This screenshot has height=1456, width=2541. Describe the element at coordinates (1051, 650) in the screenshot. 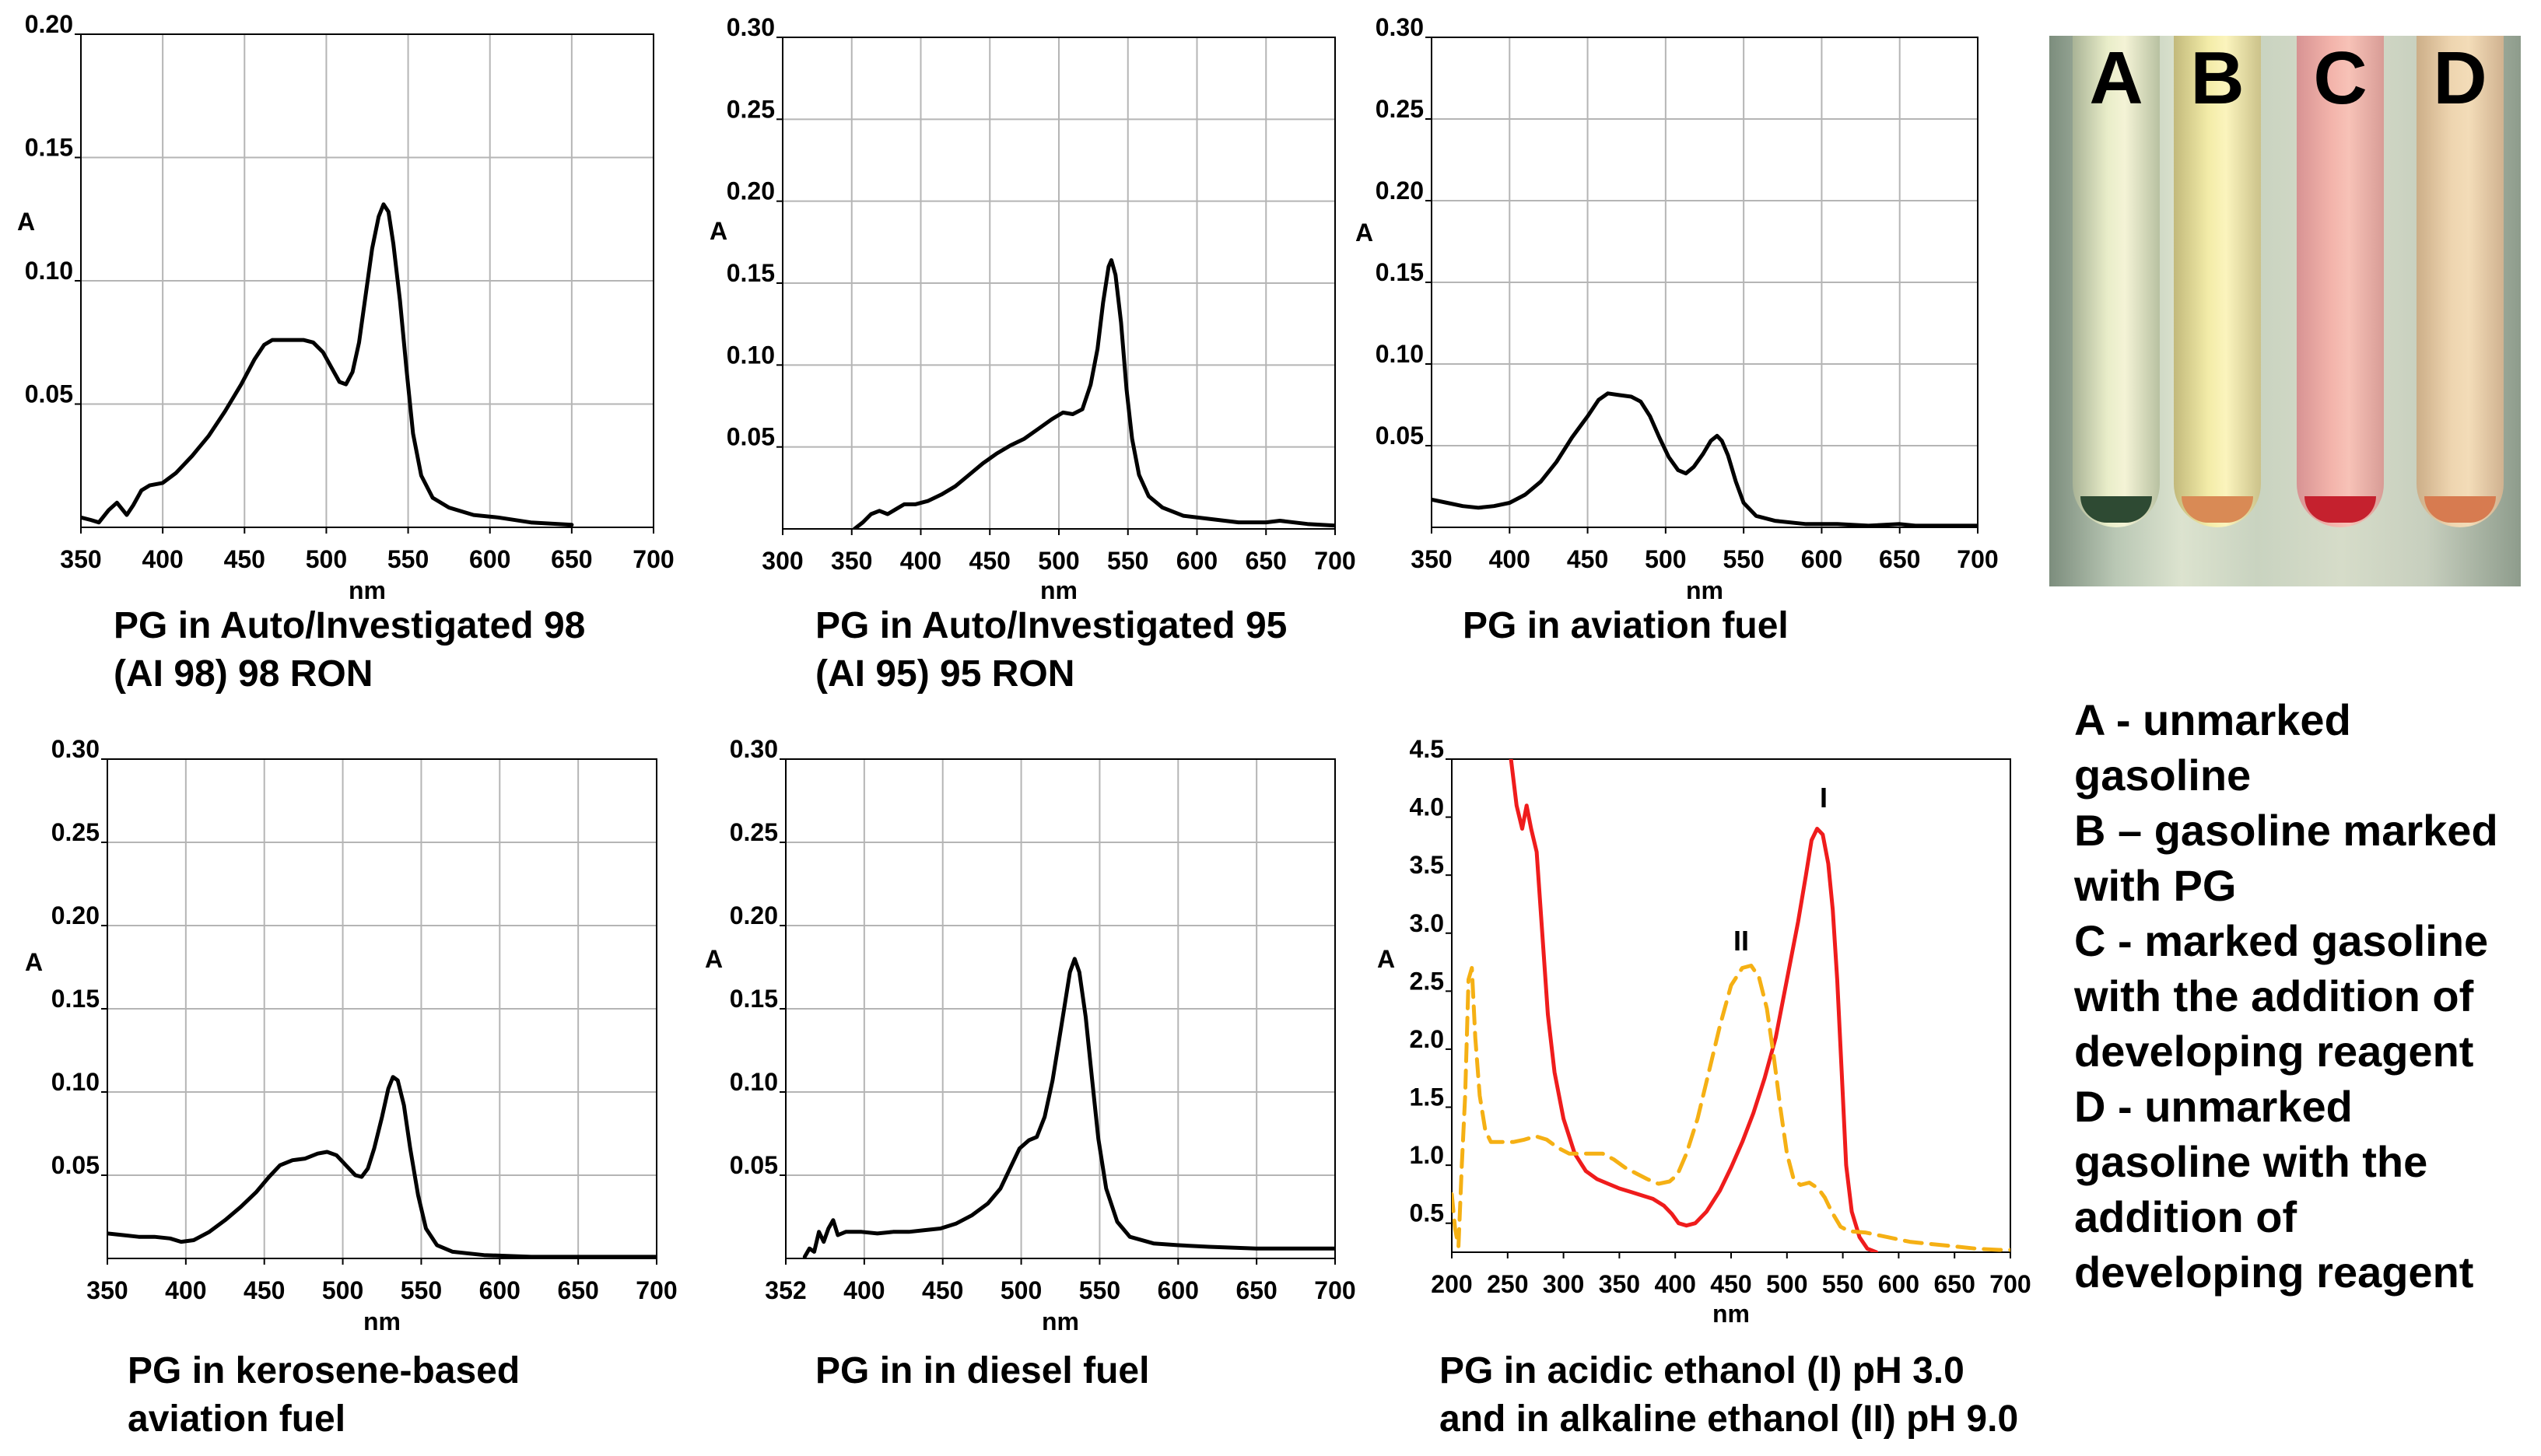

I see `chart-title: PG in Auto/Investigated 95 (AI 95) 95 RON` at that location.